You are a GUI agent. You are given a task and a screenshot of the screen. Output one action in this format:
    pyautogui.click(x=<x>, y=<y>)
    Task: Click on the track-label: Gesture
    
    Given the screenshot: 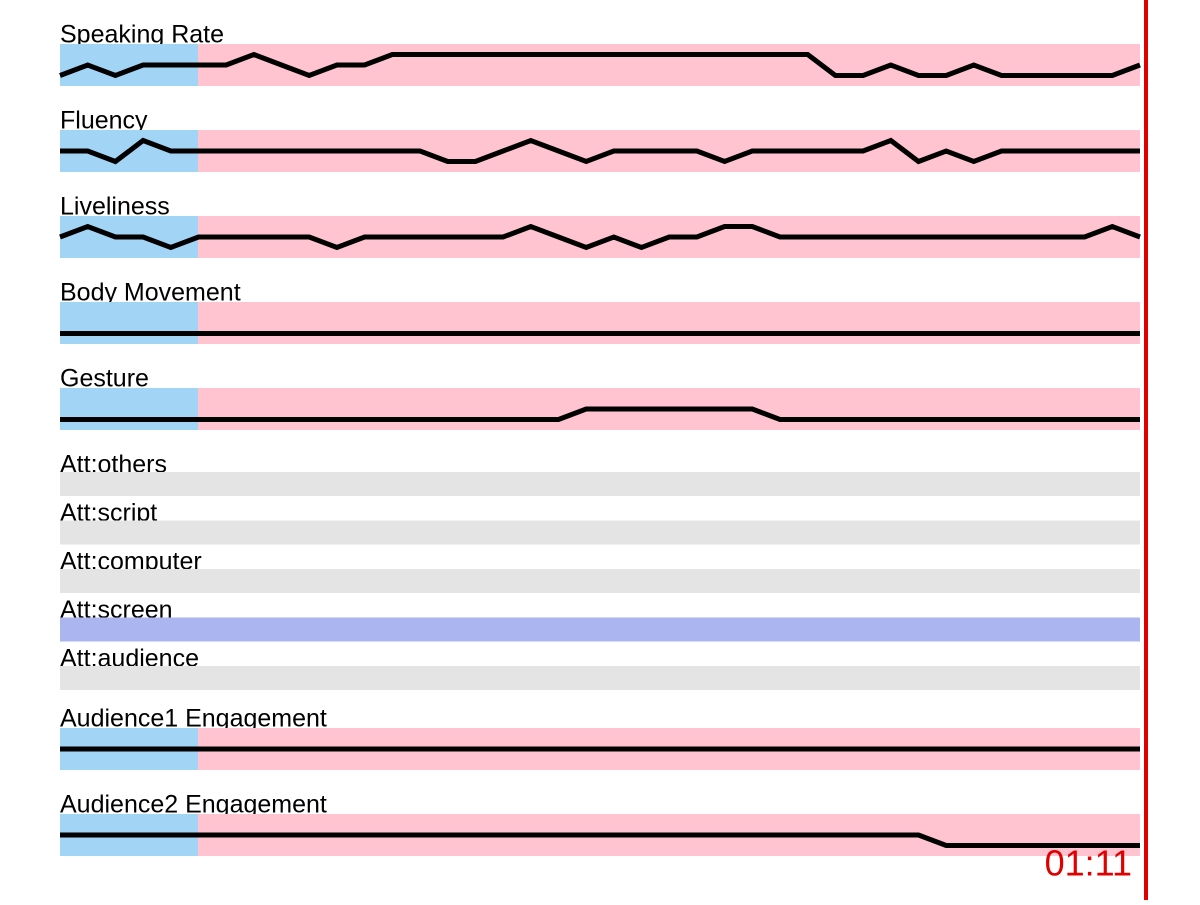 What is the action you would take?
    pyautogui.click(x=104, y=379)
    